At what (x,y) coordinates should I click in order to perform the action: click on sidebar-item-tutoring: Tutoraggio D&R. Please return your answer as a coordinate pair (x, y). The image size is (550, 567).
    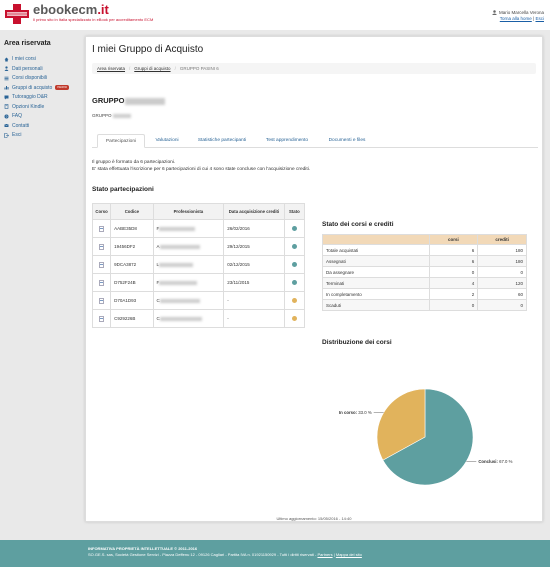
    Looking at the image, I should click on (43, 97).